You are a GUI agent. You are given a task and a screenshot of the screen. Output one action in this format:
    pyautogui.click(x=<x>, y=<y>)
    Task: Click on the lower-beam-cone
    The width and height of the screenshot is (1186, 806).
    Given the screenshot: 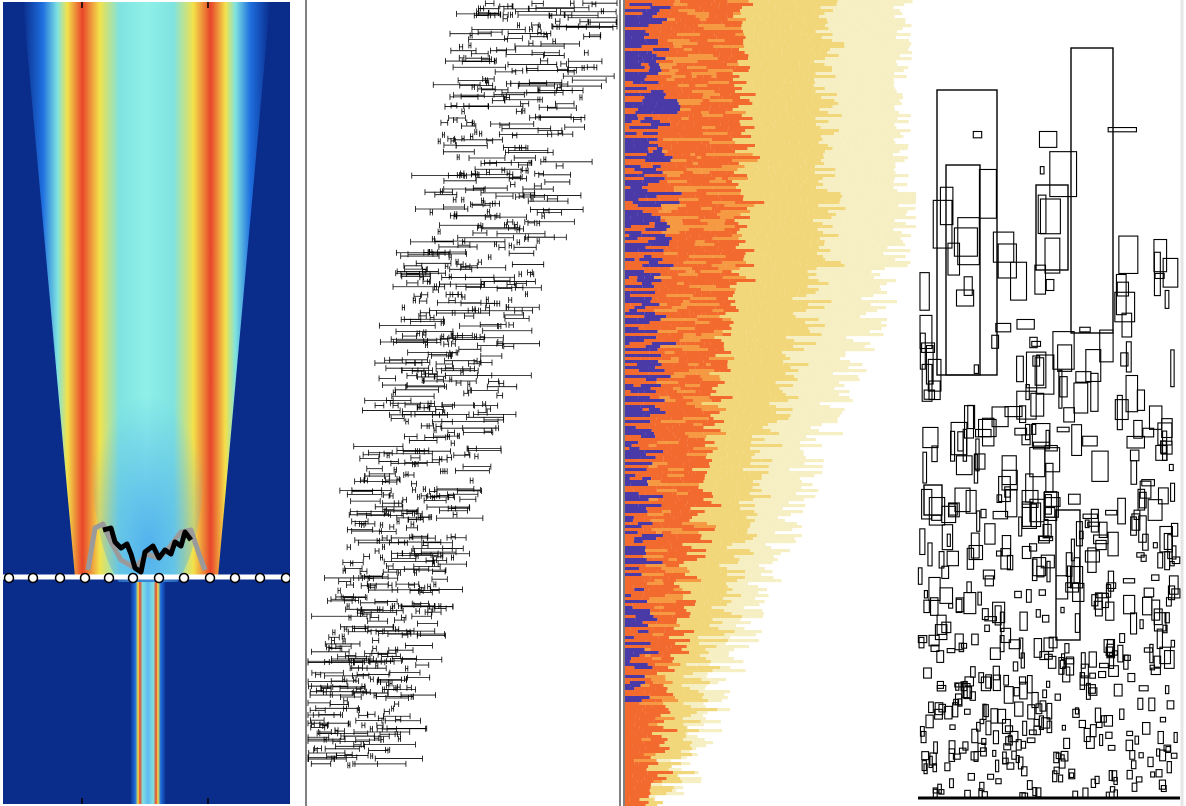 What is the action you would take?
    pyautogui.click(x=148, y=693)
    